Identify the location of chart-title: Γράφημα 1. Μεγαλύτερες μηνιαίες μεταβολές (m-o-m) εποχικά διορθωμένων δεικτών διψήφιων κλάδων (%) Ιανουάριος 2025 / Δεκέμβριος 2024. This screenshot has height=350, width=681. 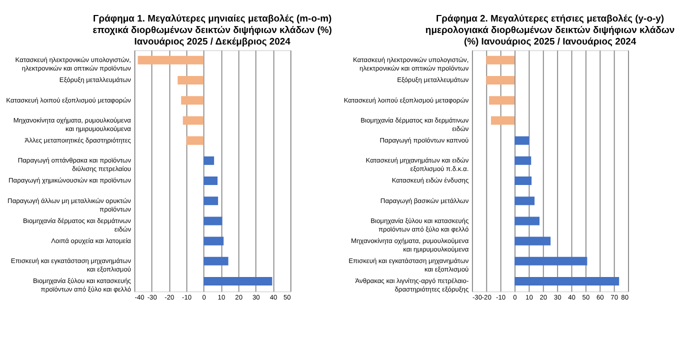
(212, 31).